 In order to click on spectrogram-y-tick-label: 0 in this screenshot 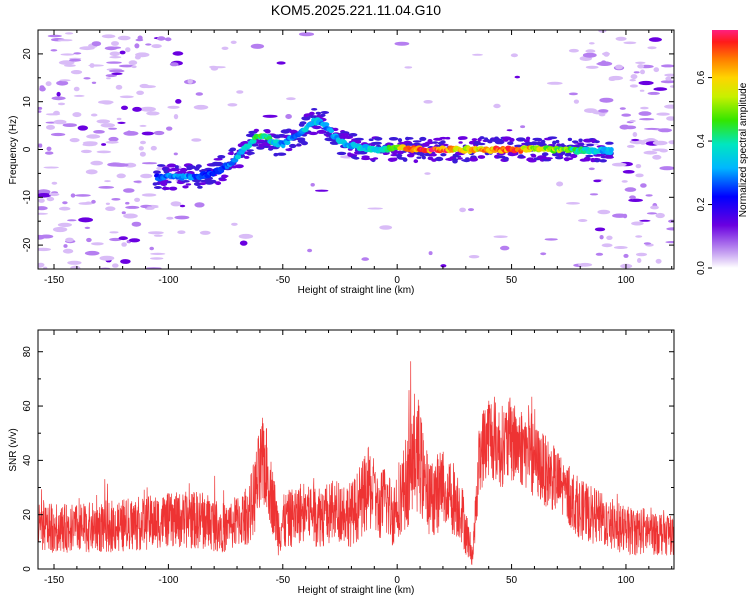, I will do `click(27, 149)`.